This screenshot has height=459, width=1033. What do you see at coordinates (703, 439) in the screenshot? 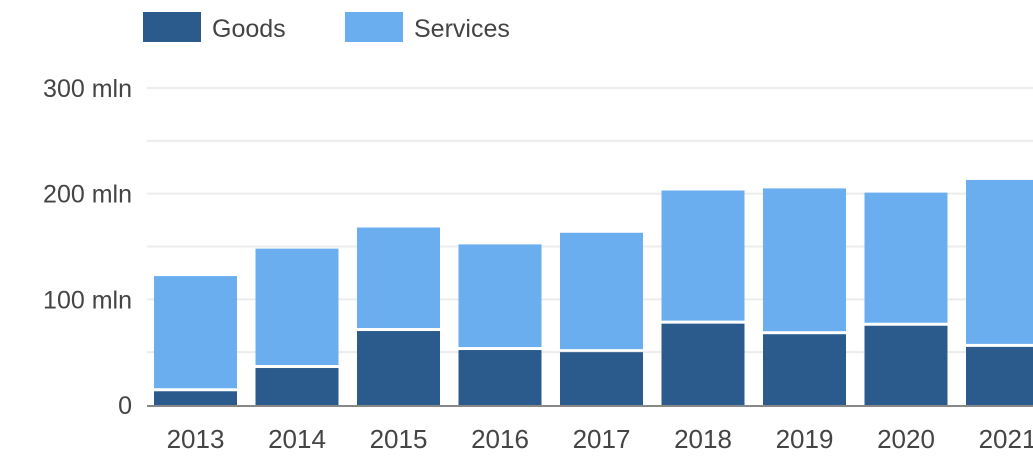
I see `x-tick-label: 2018` at bounding box center [703, 439].